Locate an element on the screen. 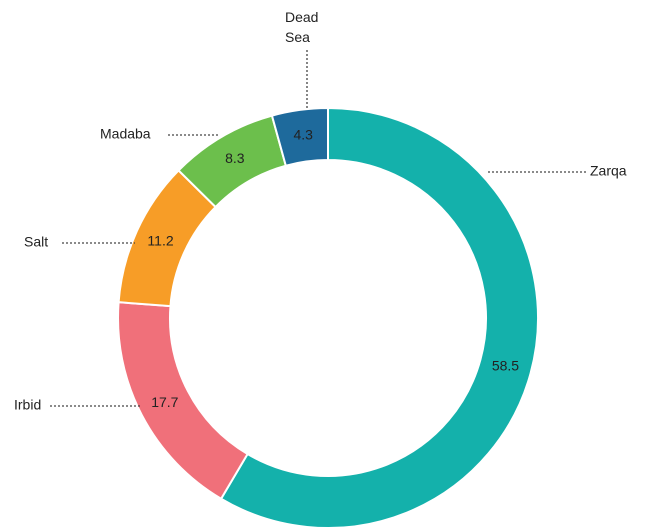  category-label: Zarqa is located at coordinates (608, 171).